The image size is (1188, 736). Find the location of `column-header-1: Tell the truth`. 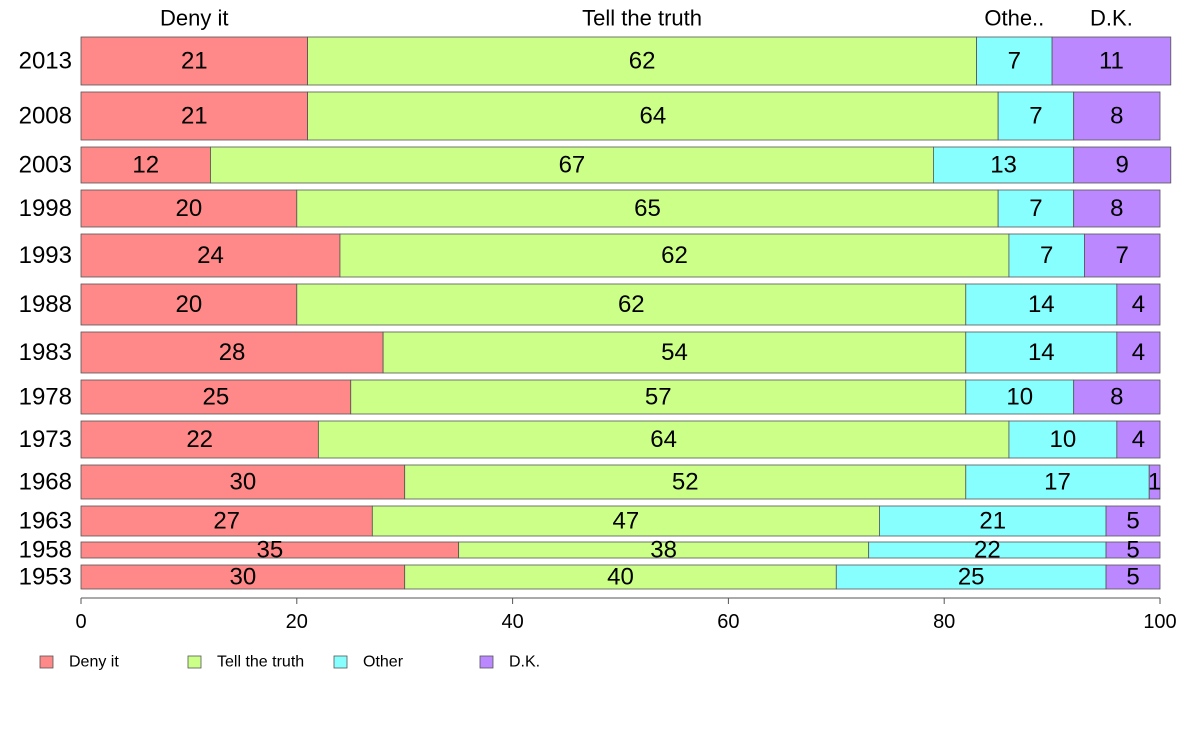

column-header-1: Tell the truth is located at coordinates (642, 18).